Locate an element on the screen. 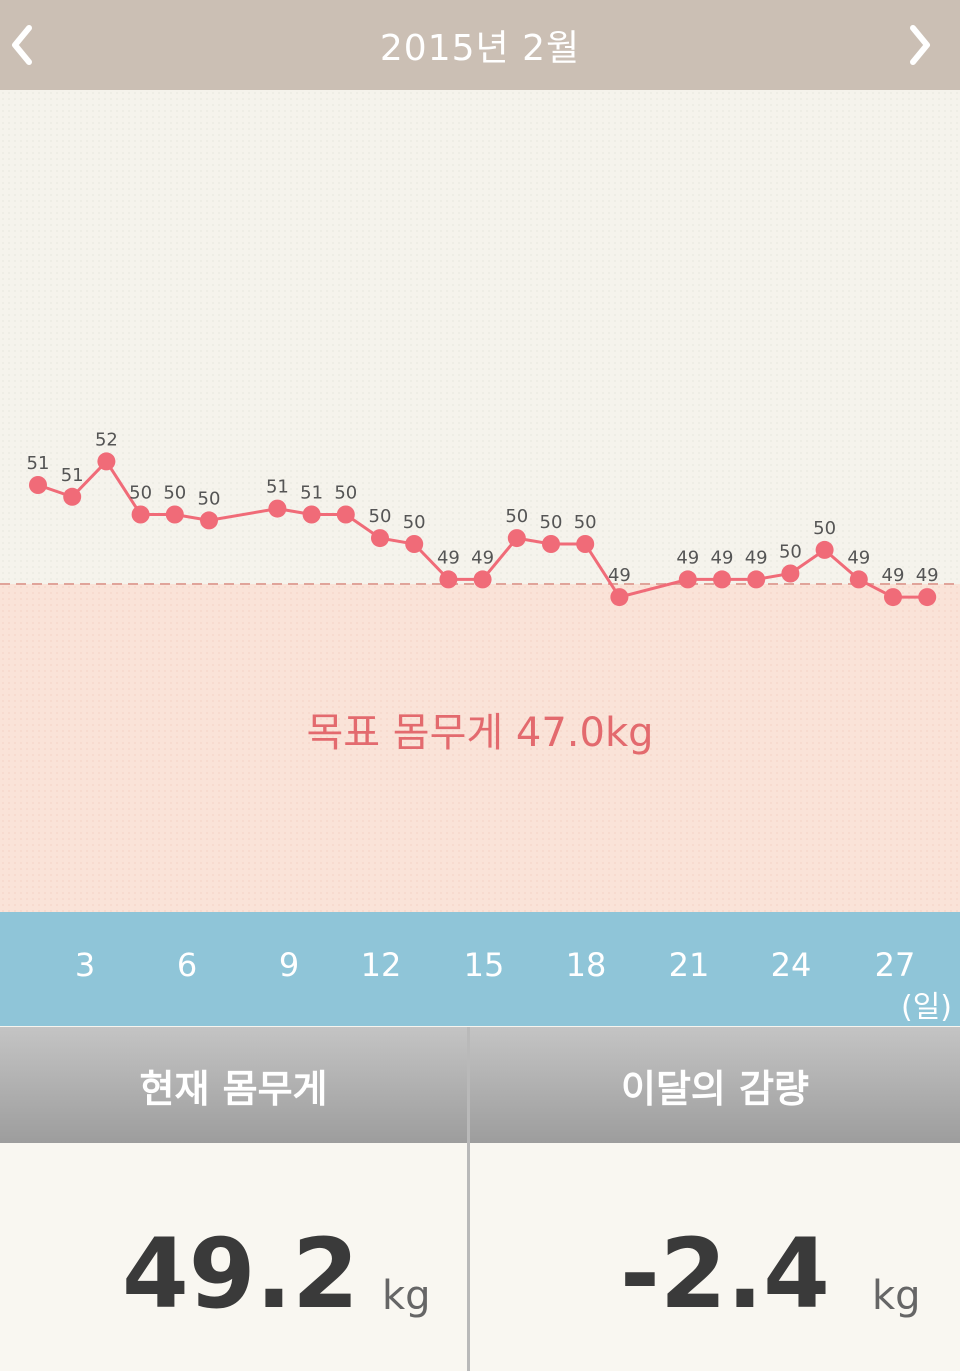 The image size is (960, 1371). current-weight-unit: kg is located at coordinates (406, 1296).